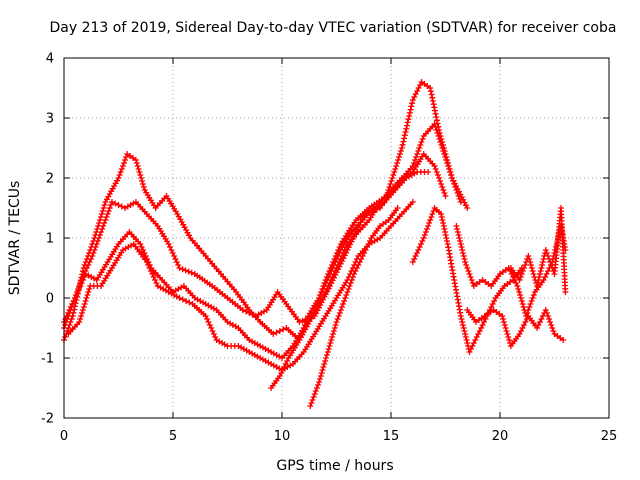  I want to click on x-tick-label: 25, so click(609, 436).